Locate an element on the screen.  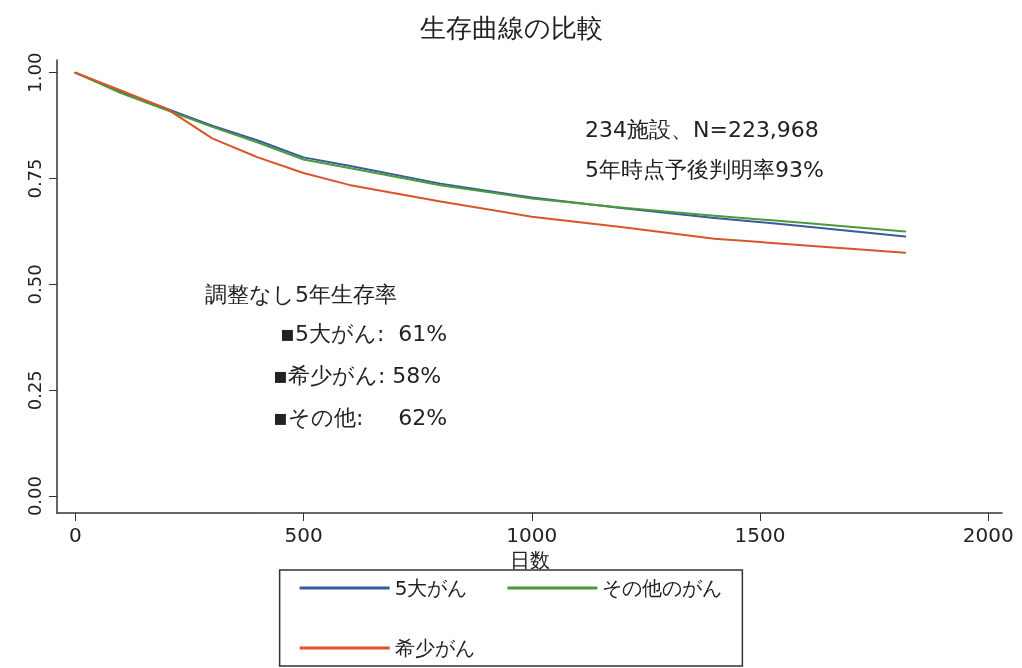
annotation: 234施設、N=223,968 is located at coordinates (702, 129).